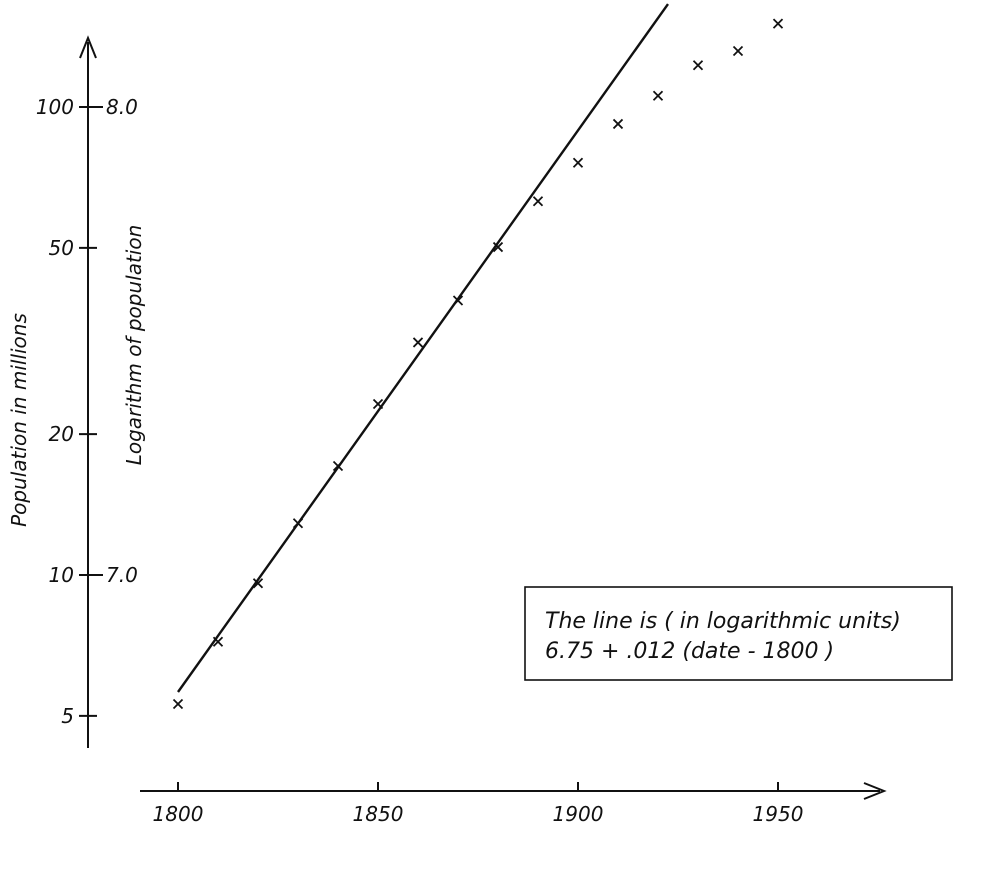  Describe the element at coordinates (61, 434) in the screenshot. I see `y-tick-label: 20` at that location.